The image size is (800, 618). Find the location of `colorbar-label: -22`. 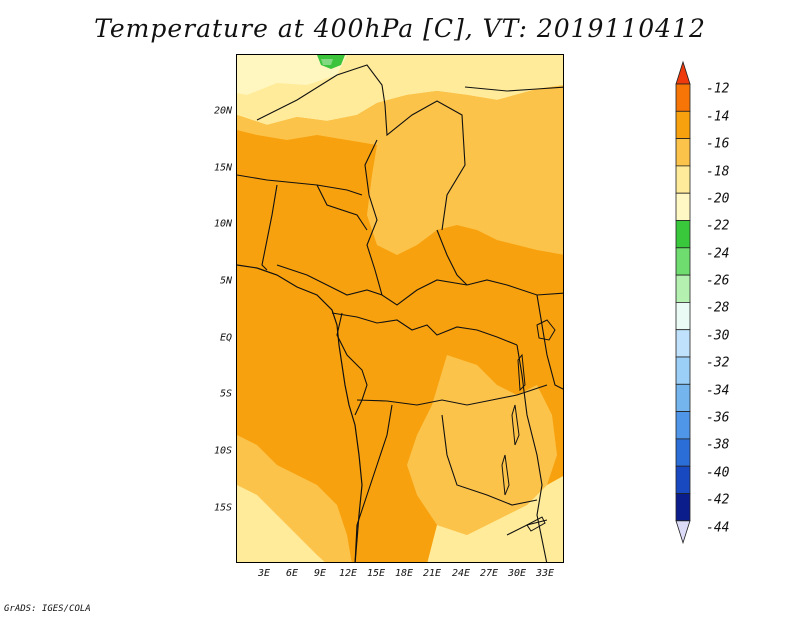

colorbar-label: -22 is located at coordinates (718, 226).